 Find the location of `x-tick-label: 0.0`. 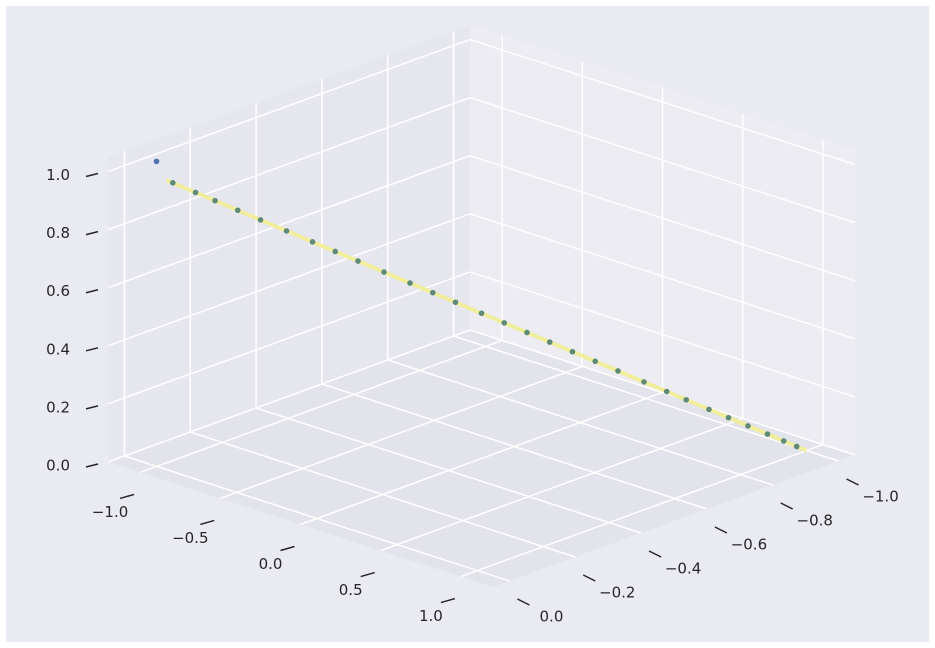

x-tick-label: 0.0 is located at coordinates (271, 564).